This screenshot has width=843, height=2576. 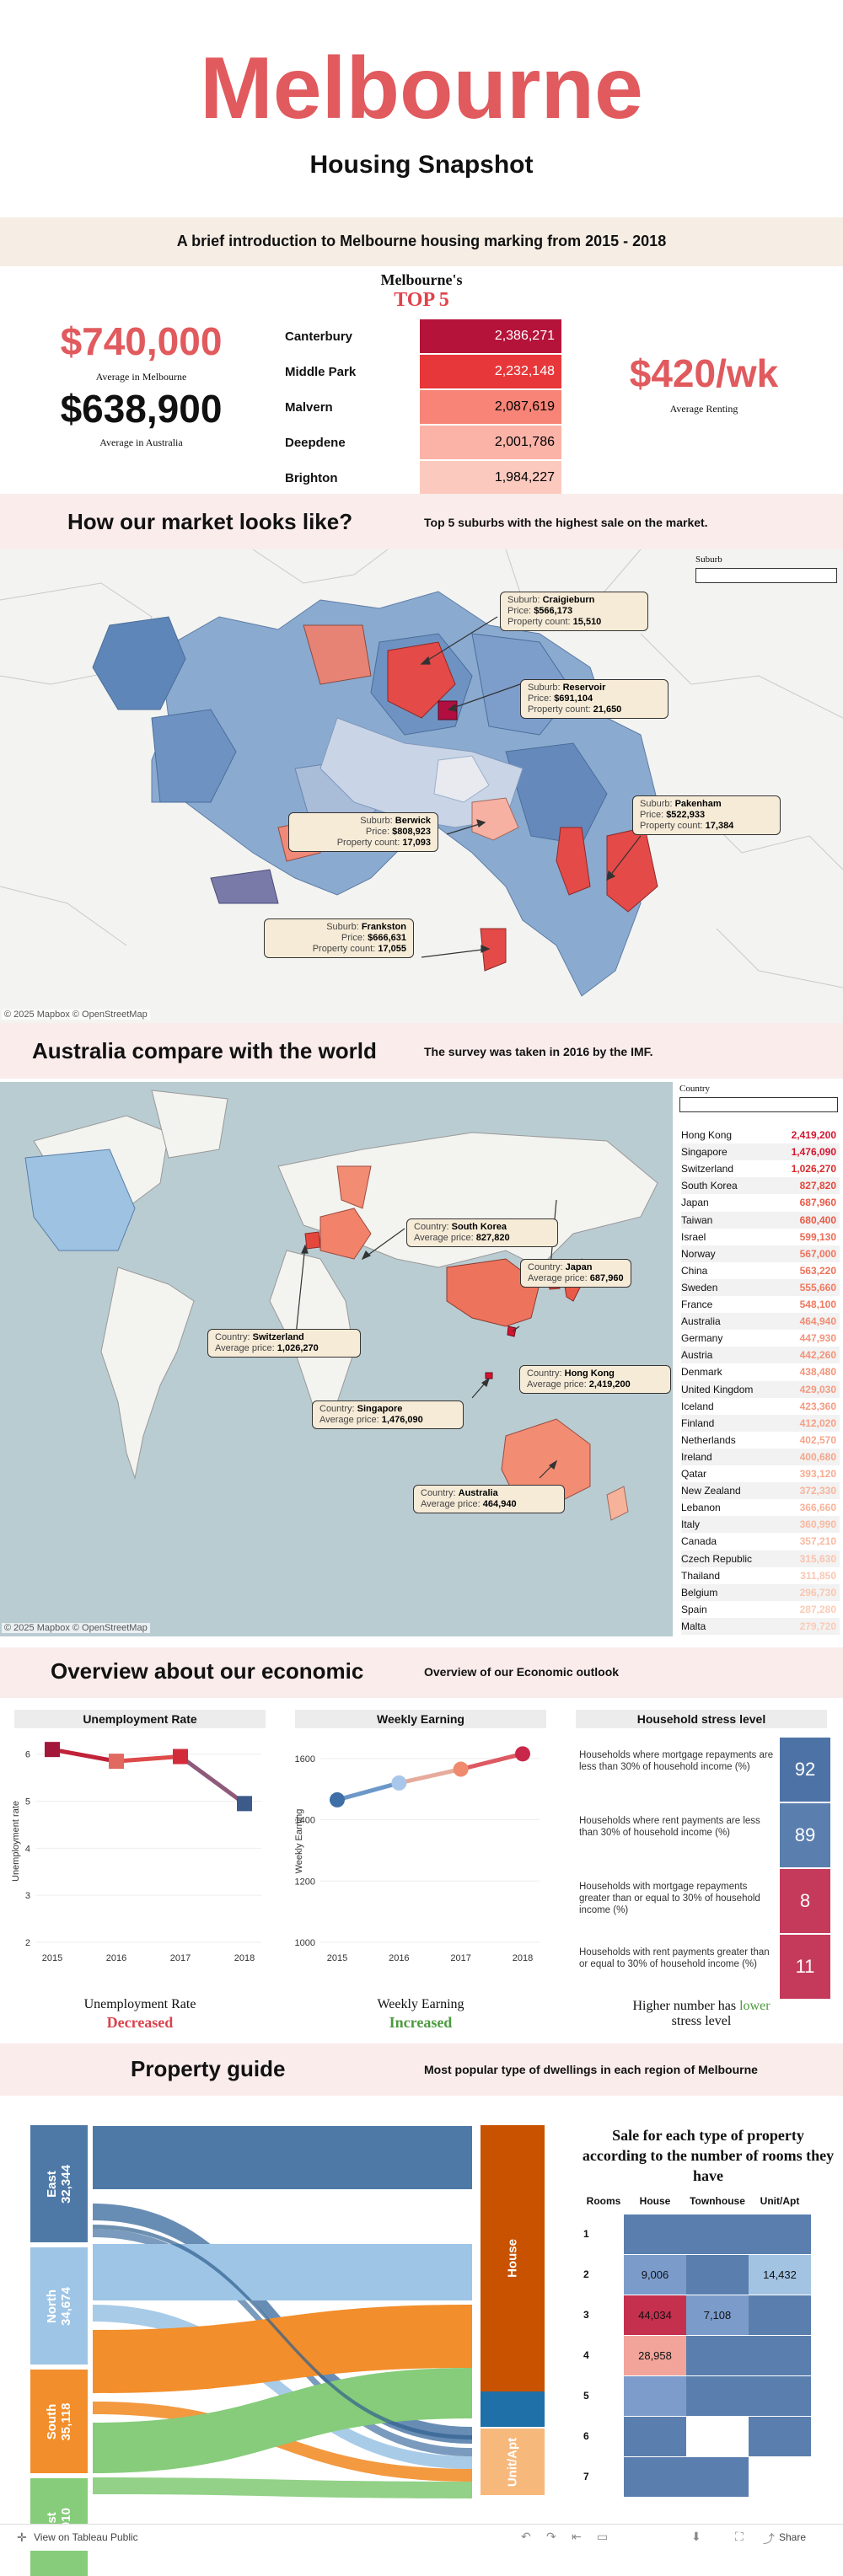 What do you see at coordinates (760, 1186) in the screenshot?
I see `country-row: South Korea 827,820` at bounding box center [760, 1186].